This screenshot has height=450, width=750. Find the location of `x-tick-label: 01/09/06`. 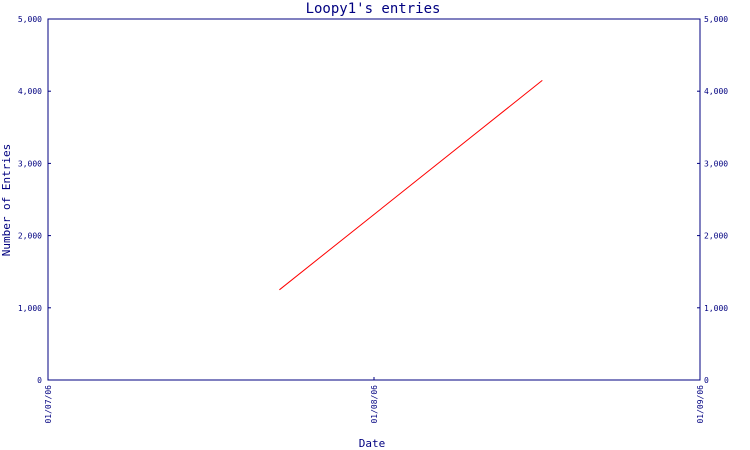

x-tick-label: 01/09/06 is located at coordinates (700, 404).